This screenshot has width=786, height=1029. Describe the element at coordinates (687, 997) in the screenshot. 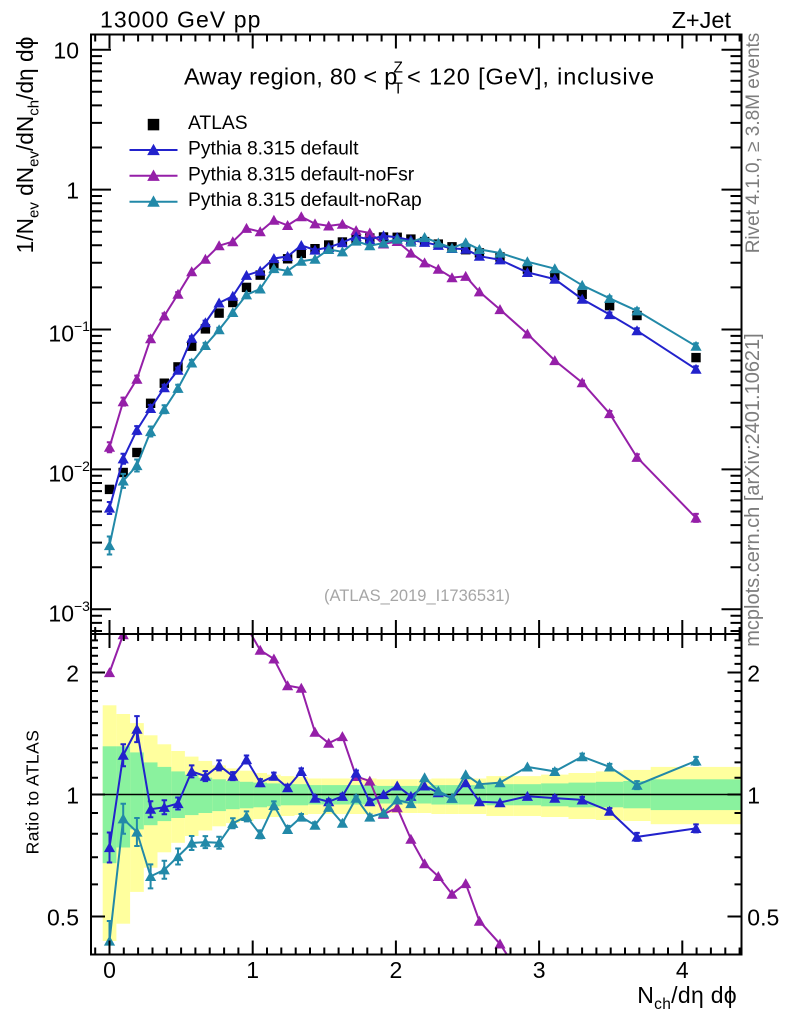

I see `svg-text: Nch/dη dϕ` at that location.